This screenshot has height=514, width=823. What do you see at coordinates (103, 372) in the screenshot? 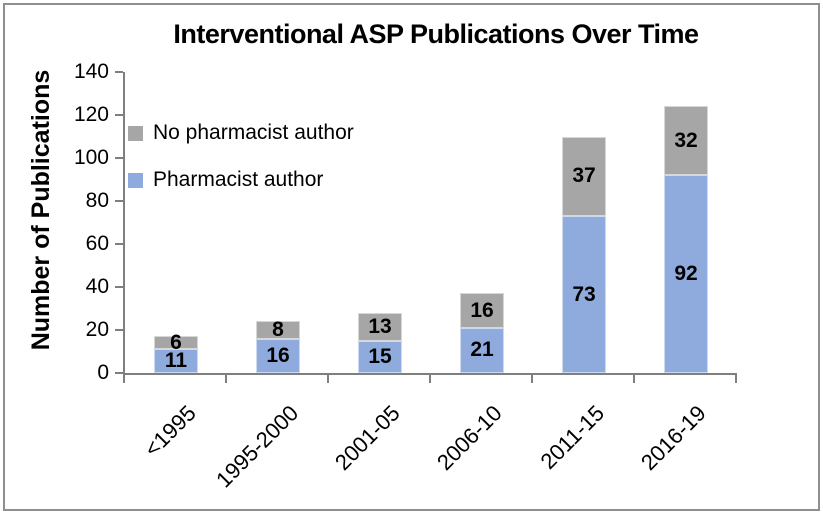
I see `y-tick-label: 0` at bounding box center [103, 372].